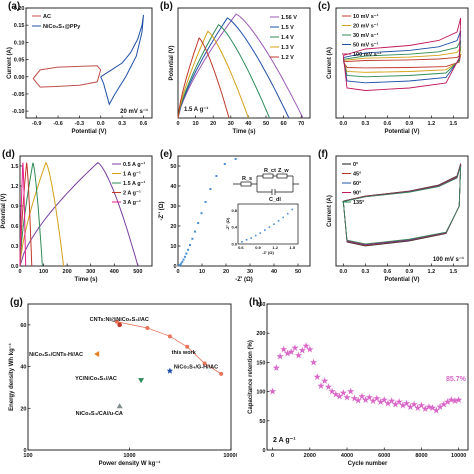 The height and width of the screenshot is (474, 474). What do you see at coordinates (268, 252) in the screenshot?
I see `inset-x-axis-label: -Z' (Ω)` at bounding box center [268, 252].